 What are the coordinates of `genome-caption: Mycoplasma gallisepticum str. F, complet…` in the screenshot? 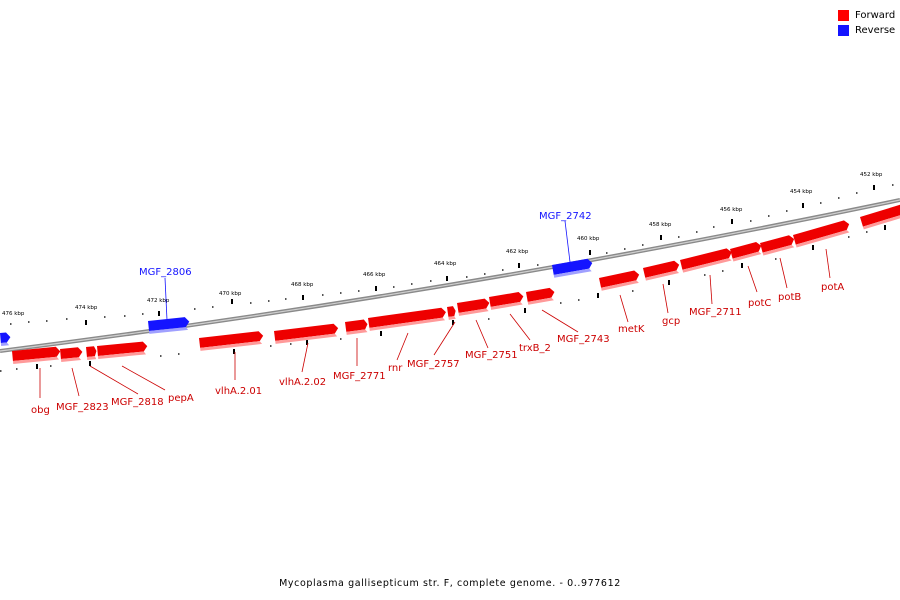 It's located at (450, 583).